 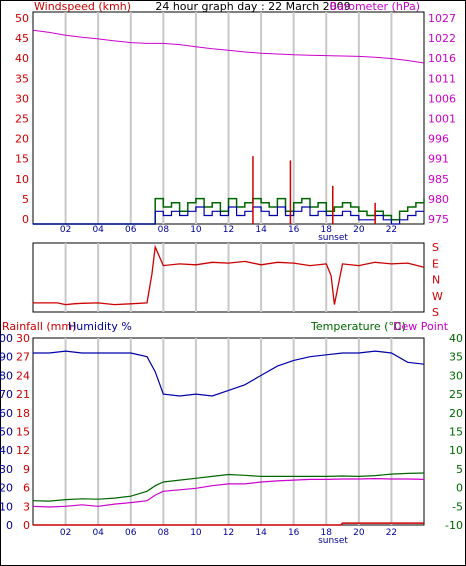 I want to click on rainfall-tick-label: 24, so click(x=23, y=375).